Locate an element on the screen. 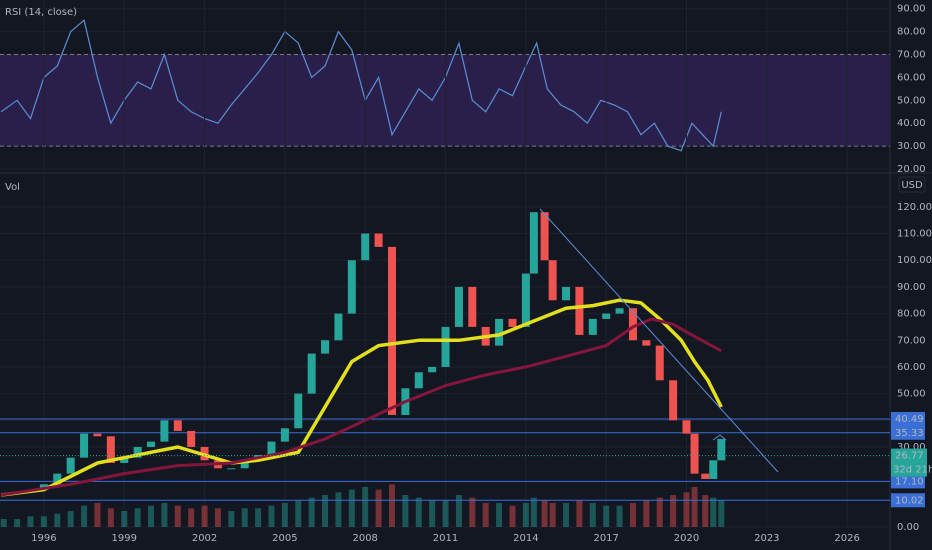 The width and height of the screenshot is (932, 550). level-label: 40.49 is located at coordinates (909, 419).